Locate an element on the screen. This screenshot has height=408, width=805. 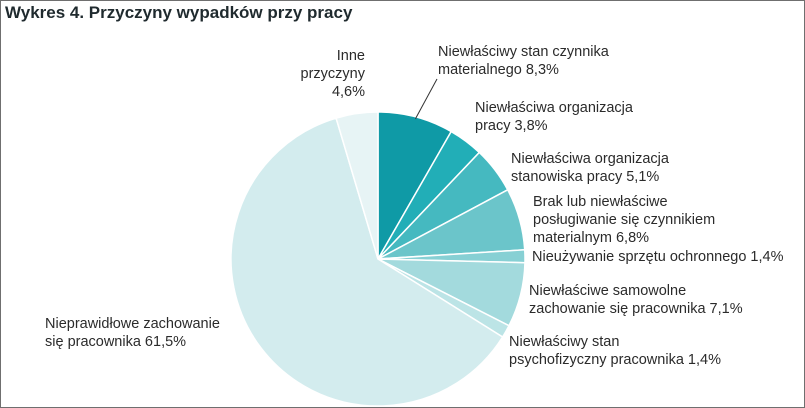
chart-title: Wykres 4. Przyczyny wypadków przy pracy is located at coordinates (179, 12).